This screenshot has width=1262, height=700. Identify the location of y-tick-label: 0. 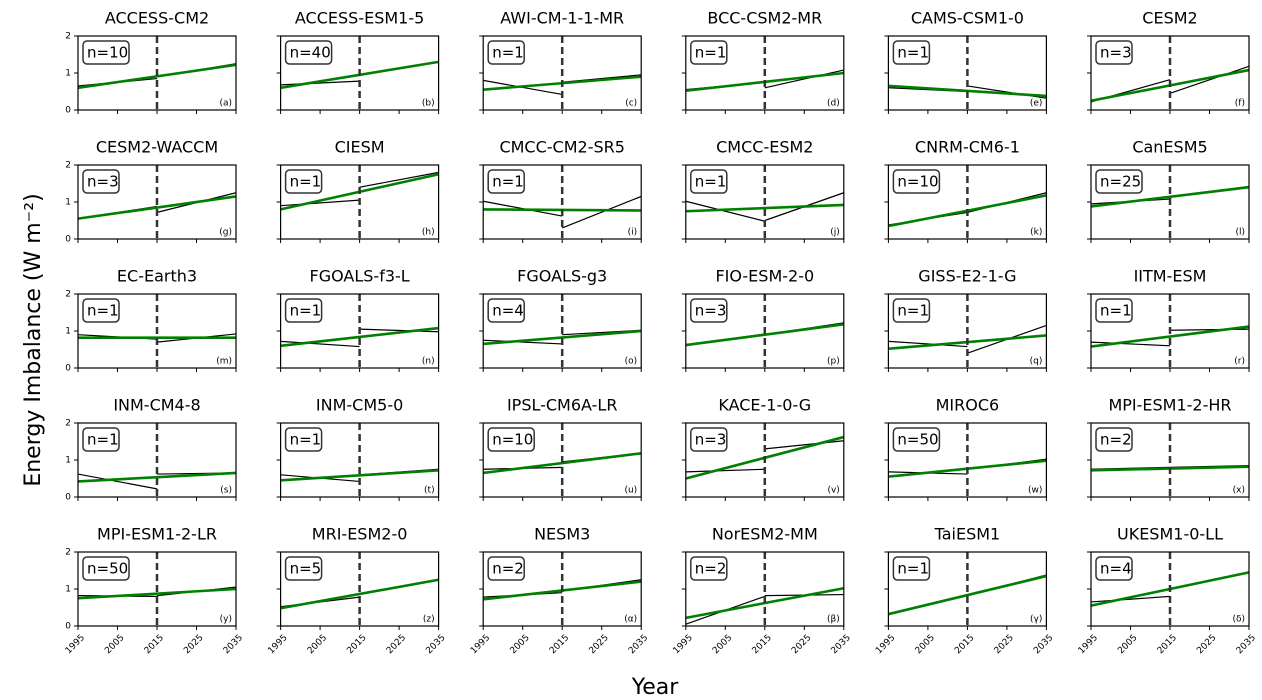
(68, 627).